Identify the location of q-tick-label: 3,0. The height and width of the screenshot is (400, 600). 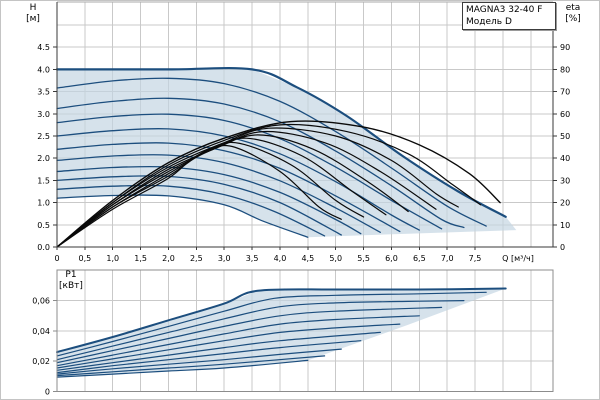
(224, 258).